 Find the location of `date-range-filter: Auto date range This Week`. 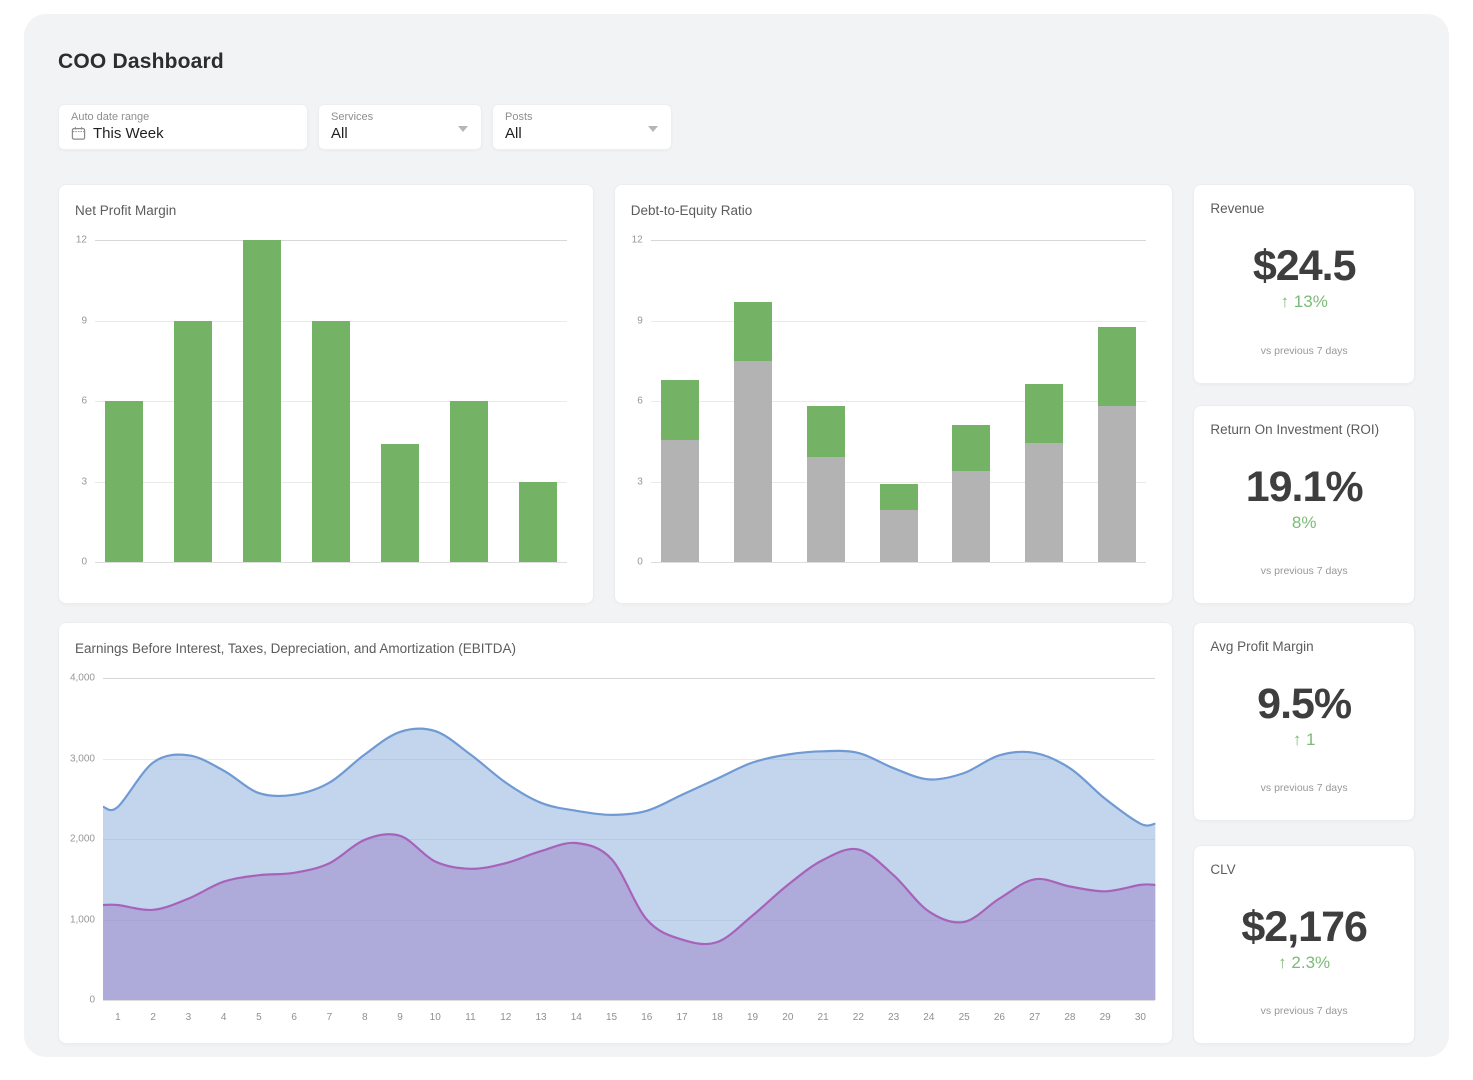

date-range-filter: Auto date range This Week is located at coordinates (183, 127).